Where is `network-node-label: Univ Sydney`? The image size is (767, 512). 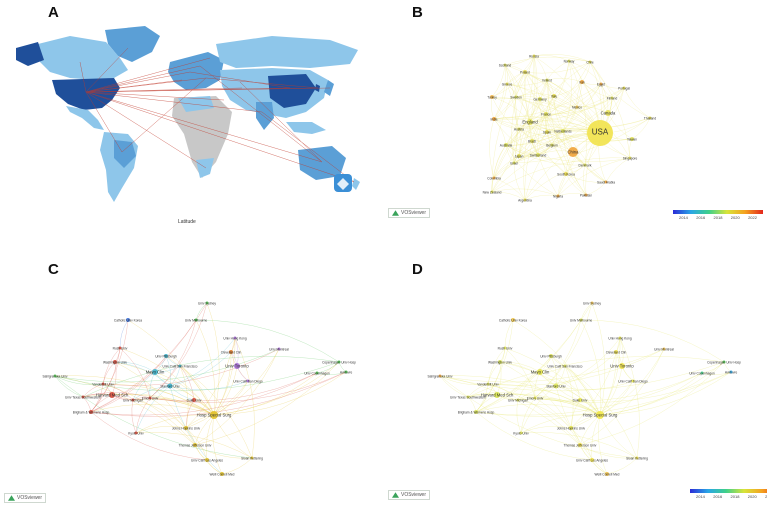
network-node-label: Univ Sydney is located at coordinates (592, 304).